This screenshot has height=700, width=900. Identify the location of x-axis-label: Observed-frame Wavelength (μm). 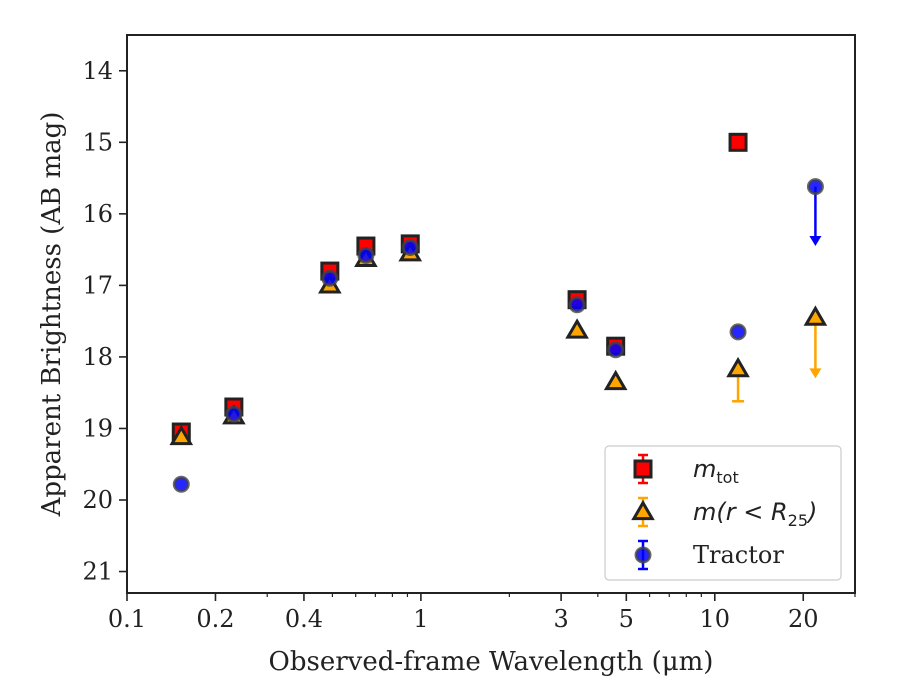
(491, 662).